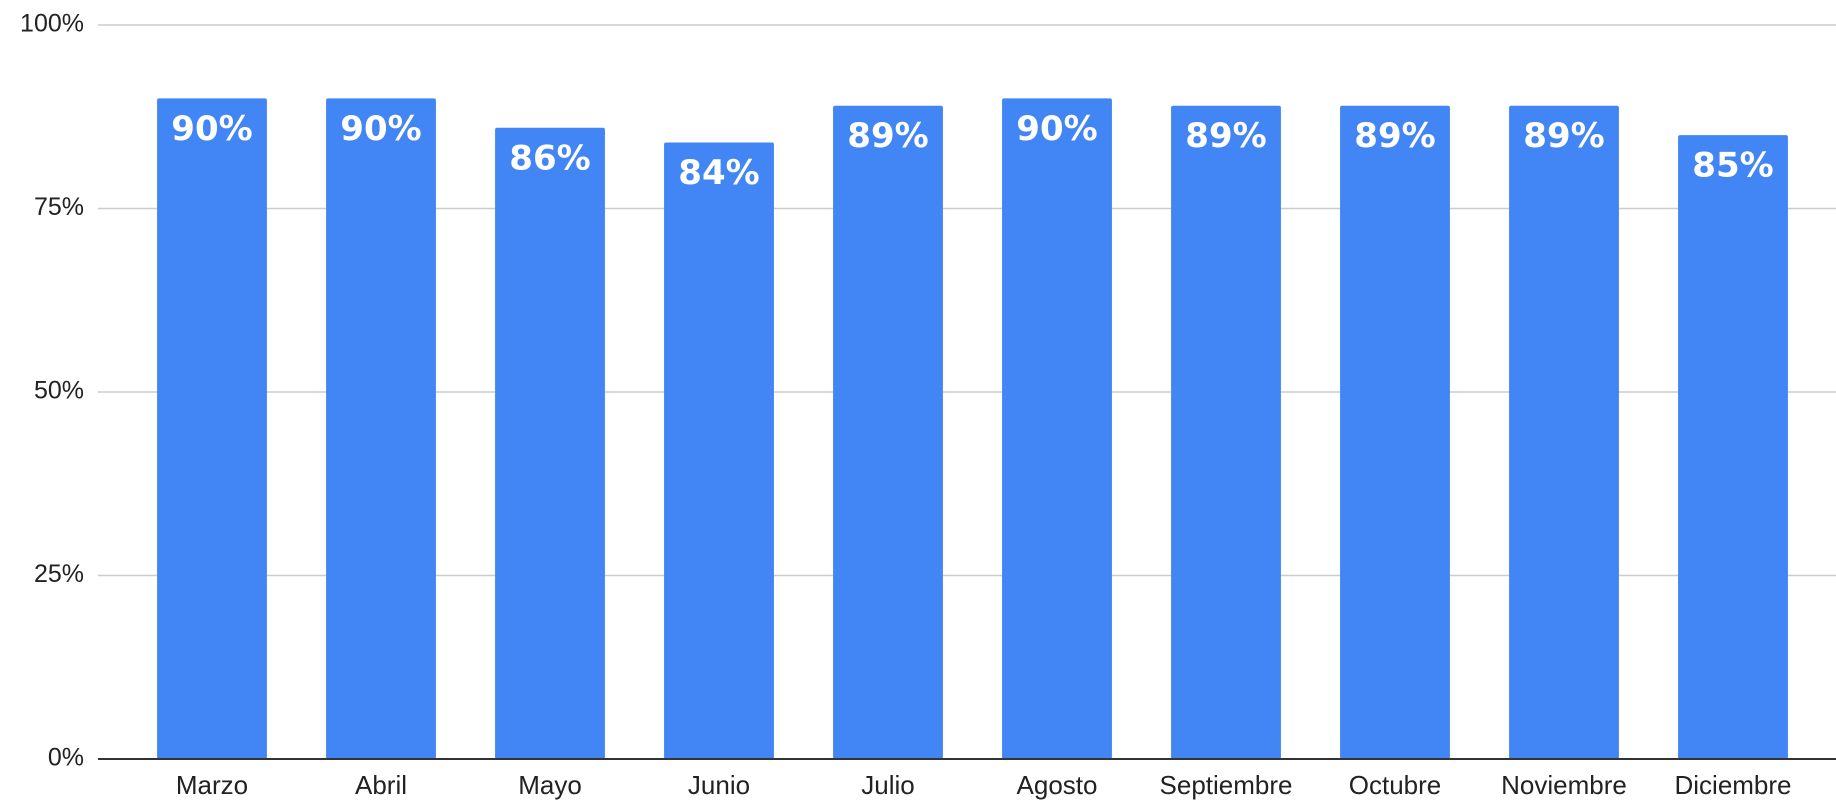 The height and width of the screenshot is (801, 1836). I want to click on y-tick-label: 50%, so click(59, 391).